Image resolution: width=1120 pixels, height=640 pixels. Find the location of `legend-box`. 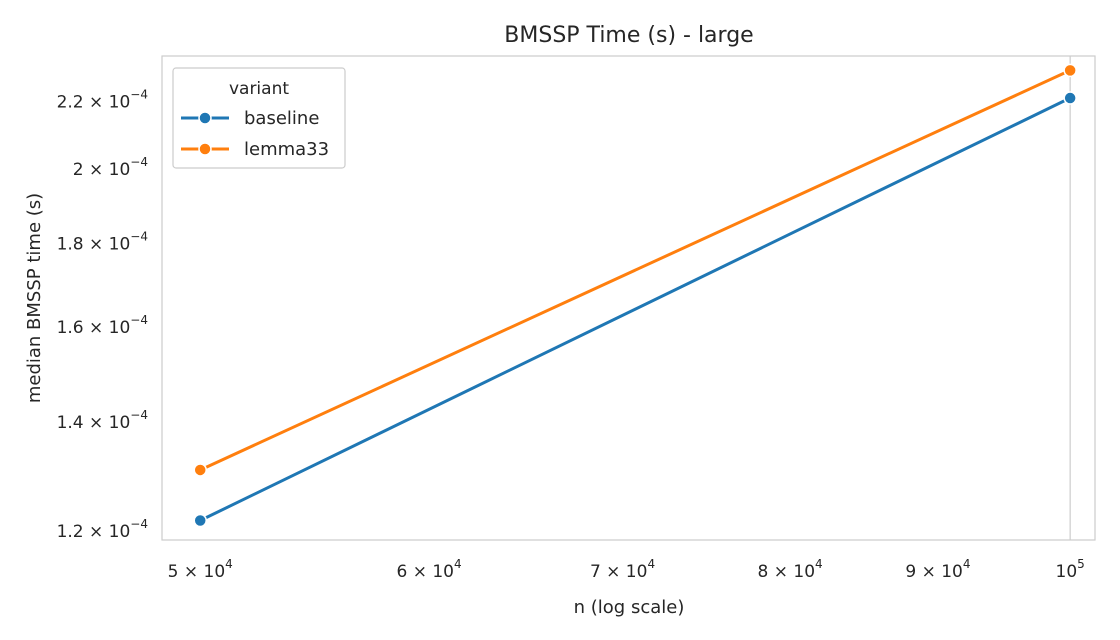

legend-box is located at coordinates (259, 118).